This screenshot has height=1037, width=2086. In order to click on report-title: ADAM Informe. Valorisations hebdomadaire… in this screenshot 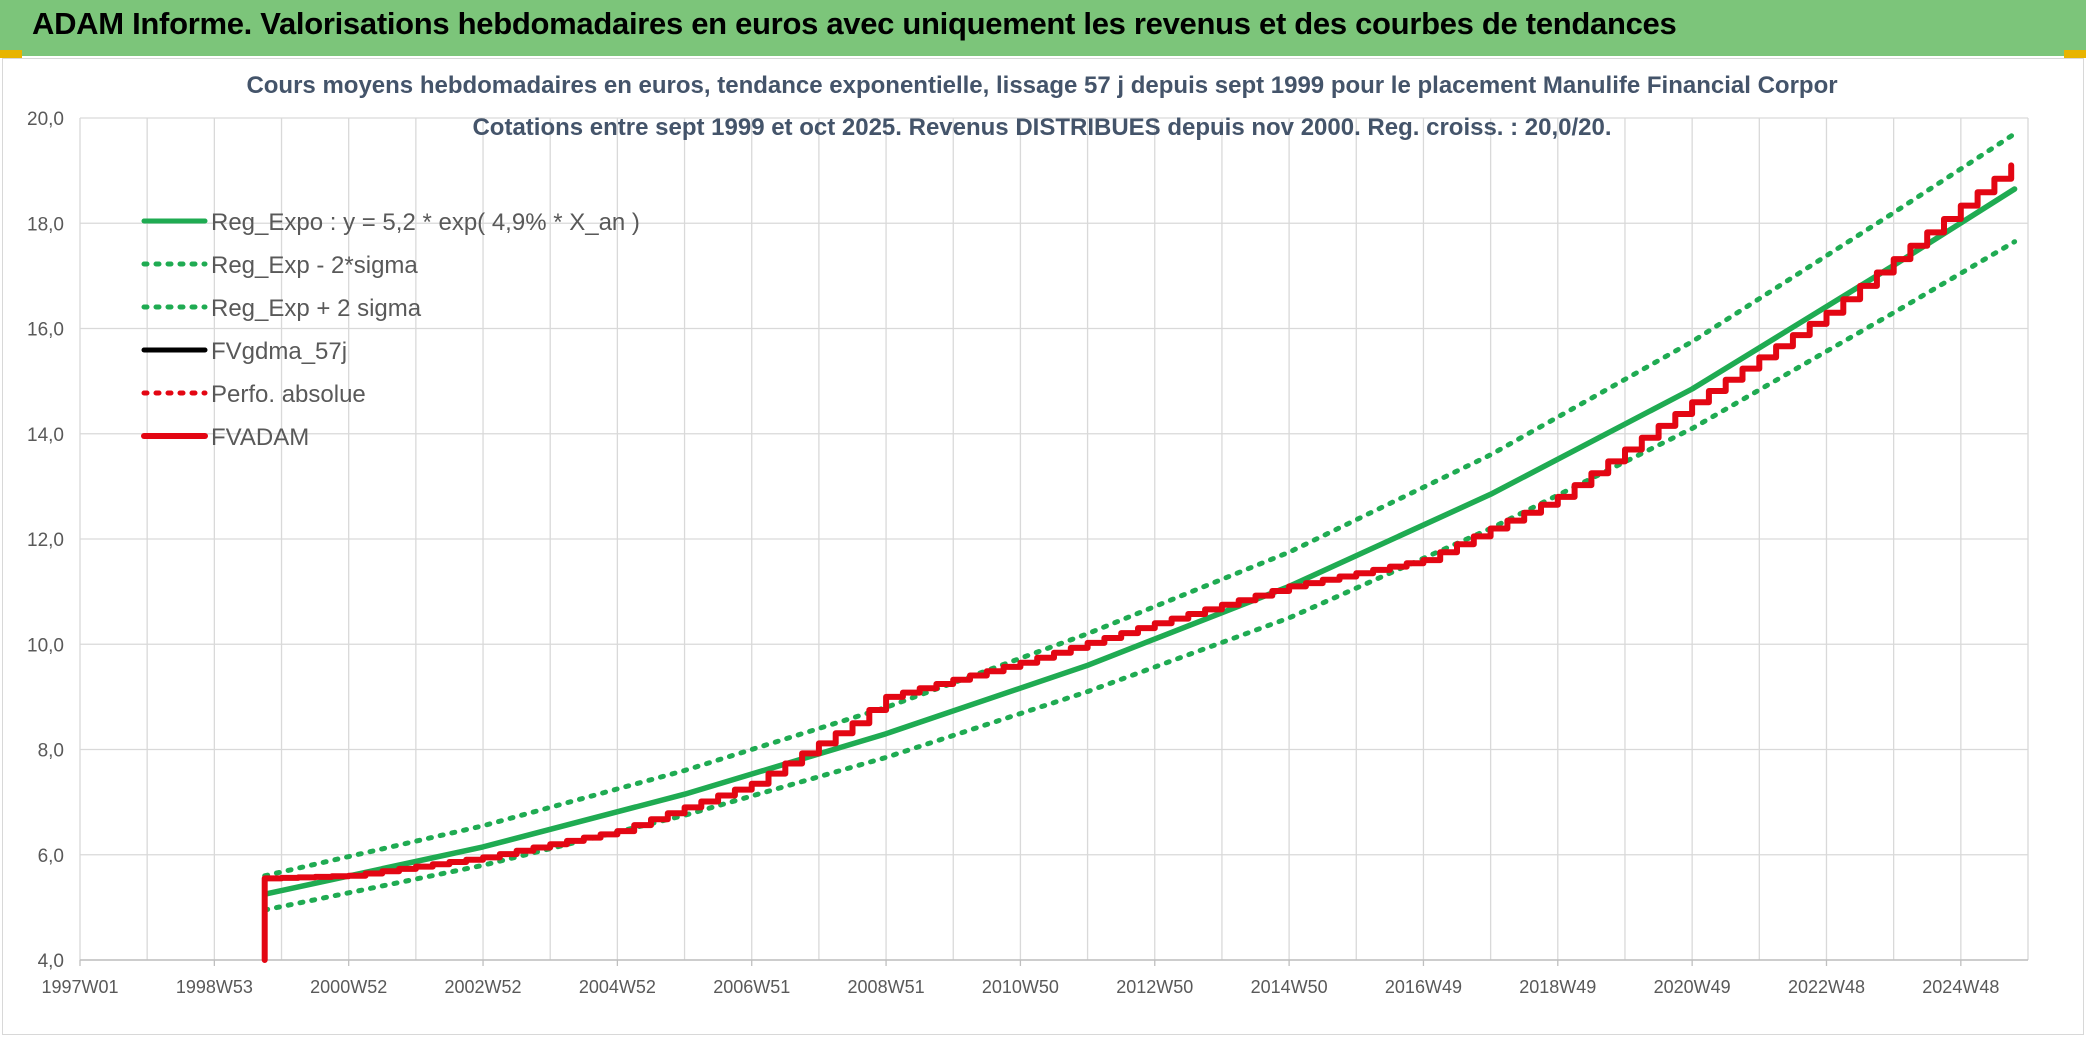, I will do `click(854, 23)`.